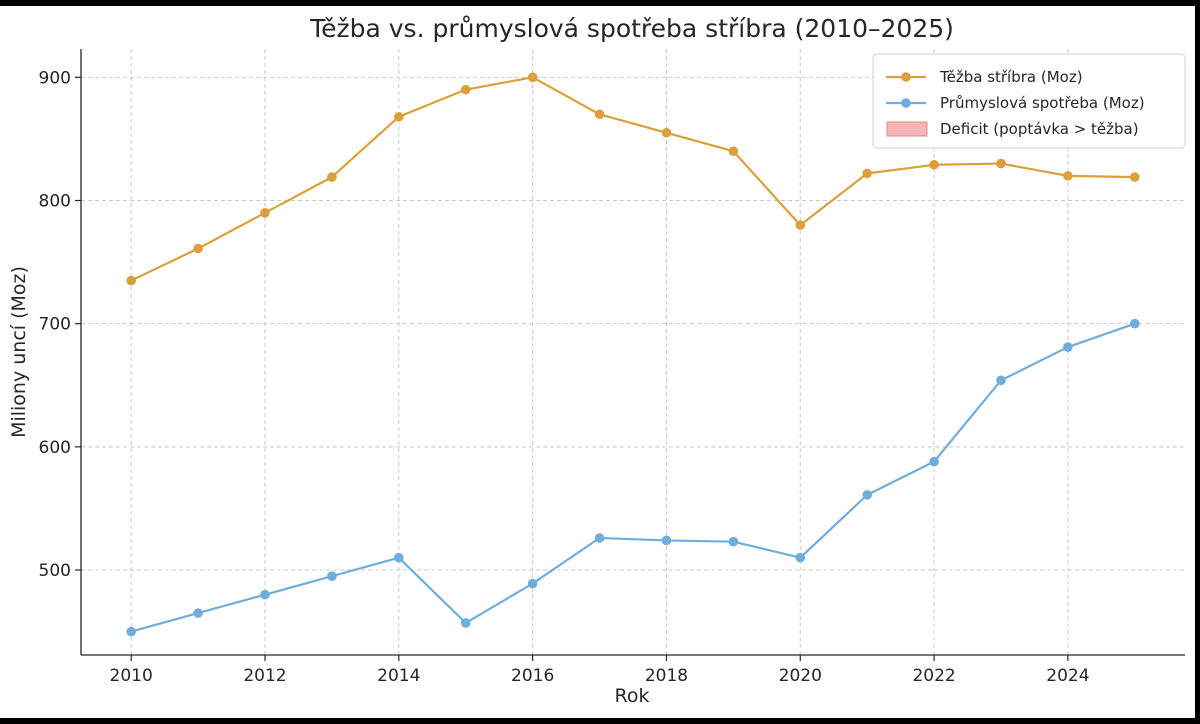 This screenshot has width=1200, height=724. Describe the element at coordinates (55, 448) in the screenshot. I see `y-tick-label: 600` at that location.